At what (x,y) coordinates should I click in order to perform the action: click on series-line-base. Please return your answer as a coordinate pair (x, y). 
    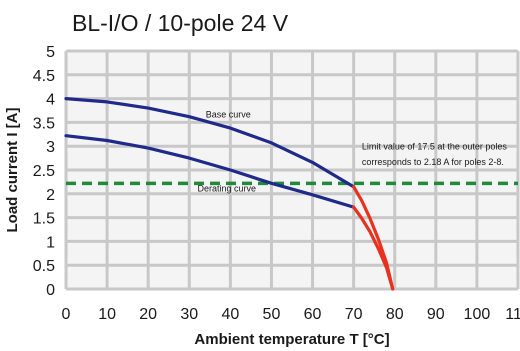
    Looking at the image, I should click on (210, 142).